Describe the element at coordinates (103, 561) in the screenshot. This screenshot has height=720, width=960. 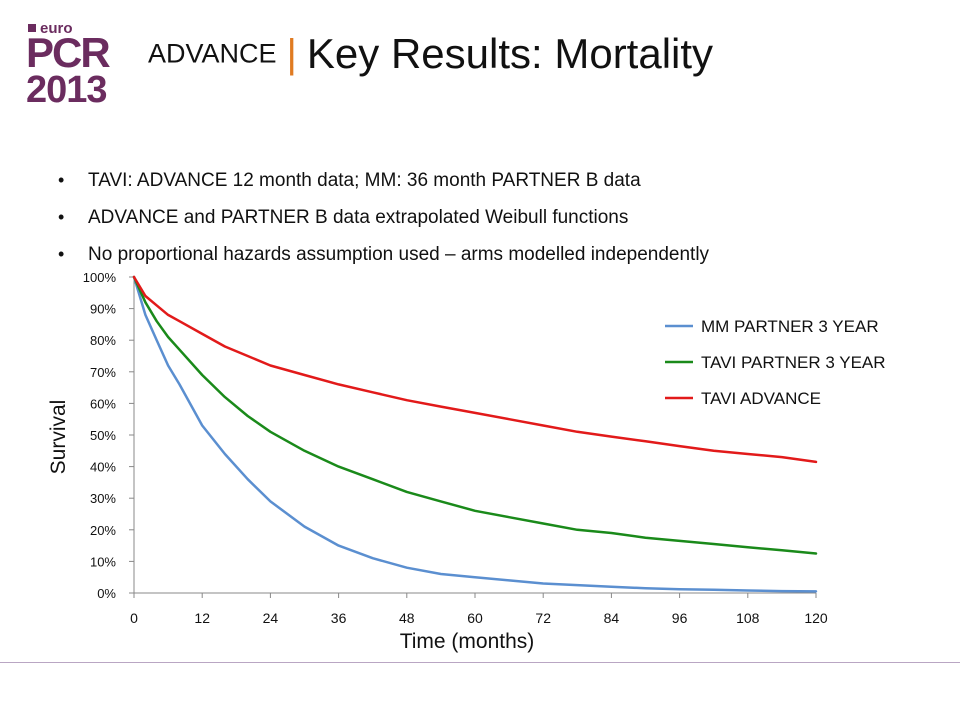
I see `y-tick-label: 10%` at that location.